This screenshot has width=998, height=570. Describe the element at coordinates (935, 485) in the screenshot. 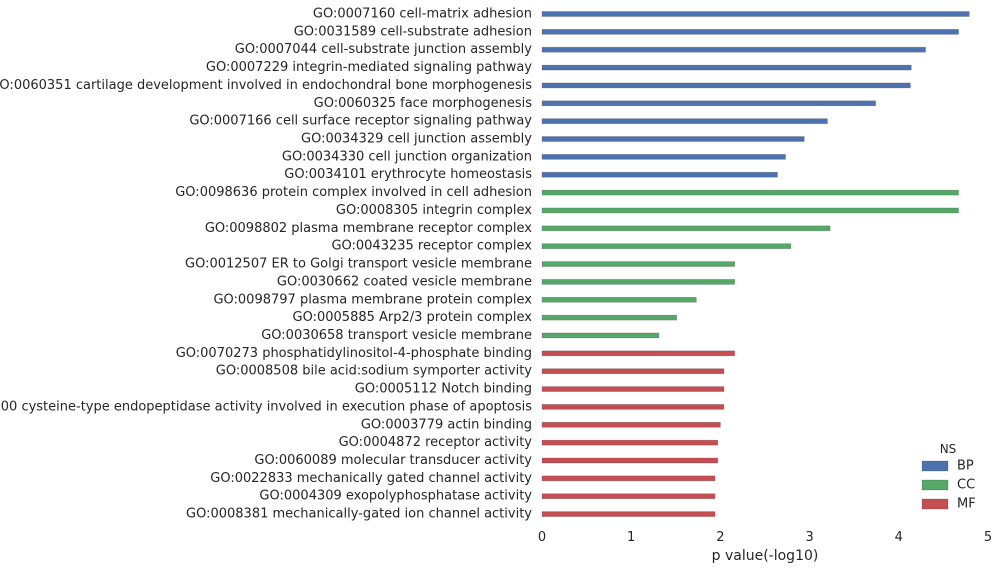

I see `legend-swatch-cc` at that location.